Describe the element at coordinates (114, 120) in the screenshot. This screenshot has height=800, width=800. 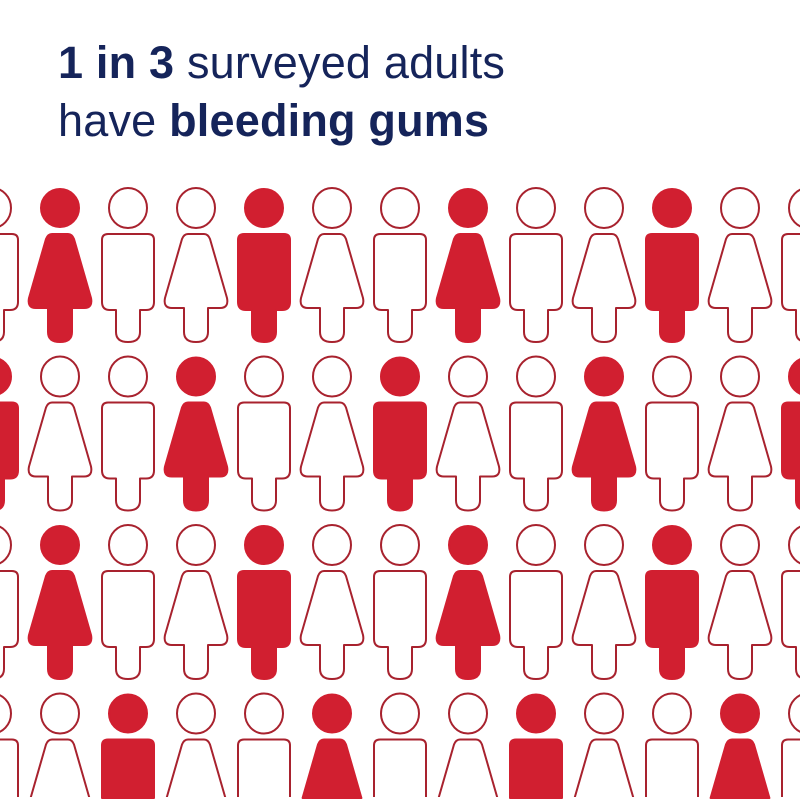
I see `headline-text: have` at that location.